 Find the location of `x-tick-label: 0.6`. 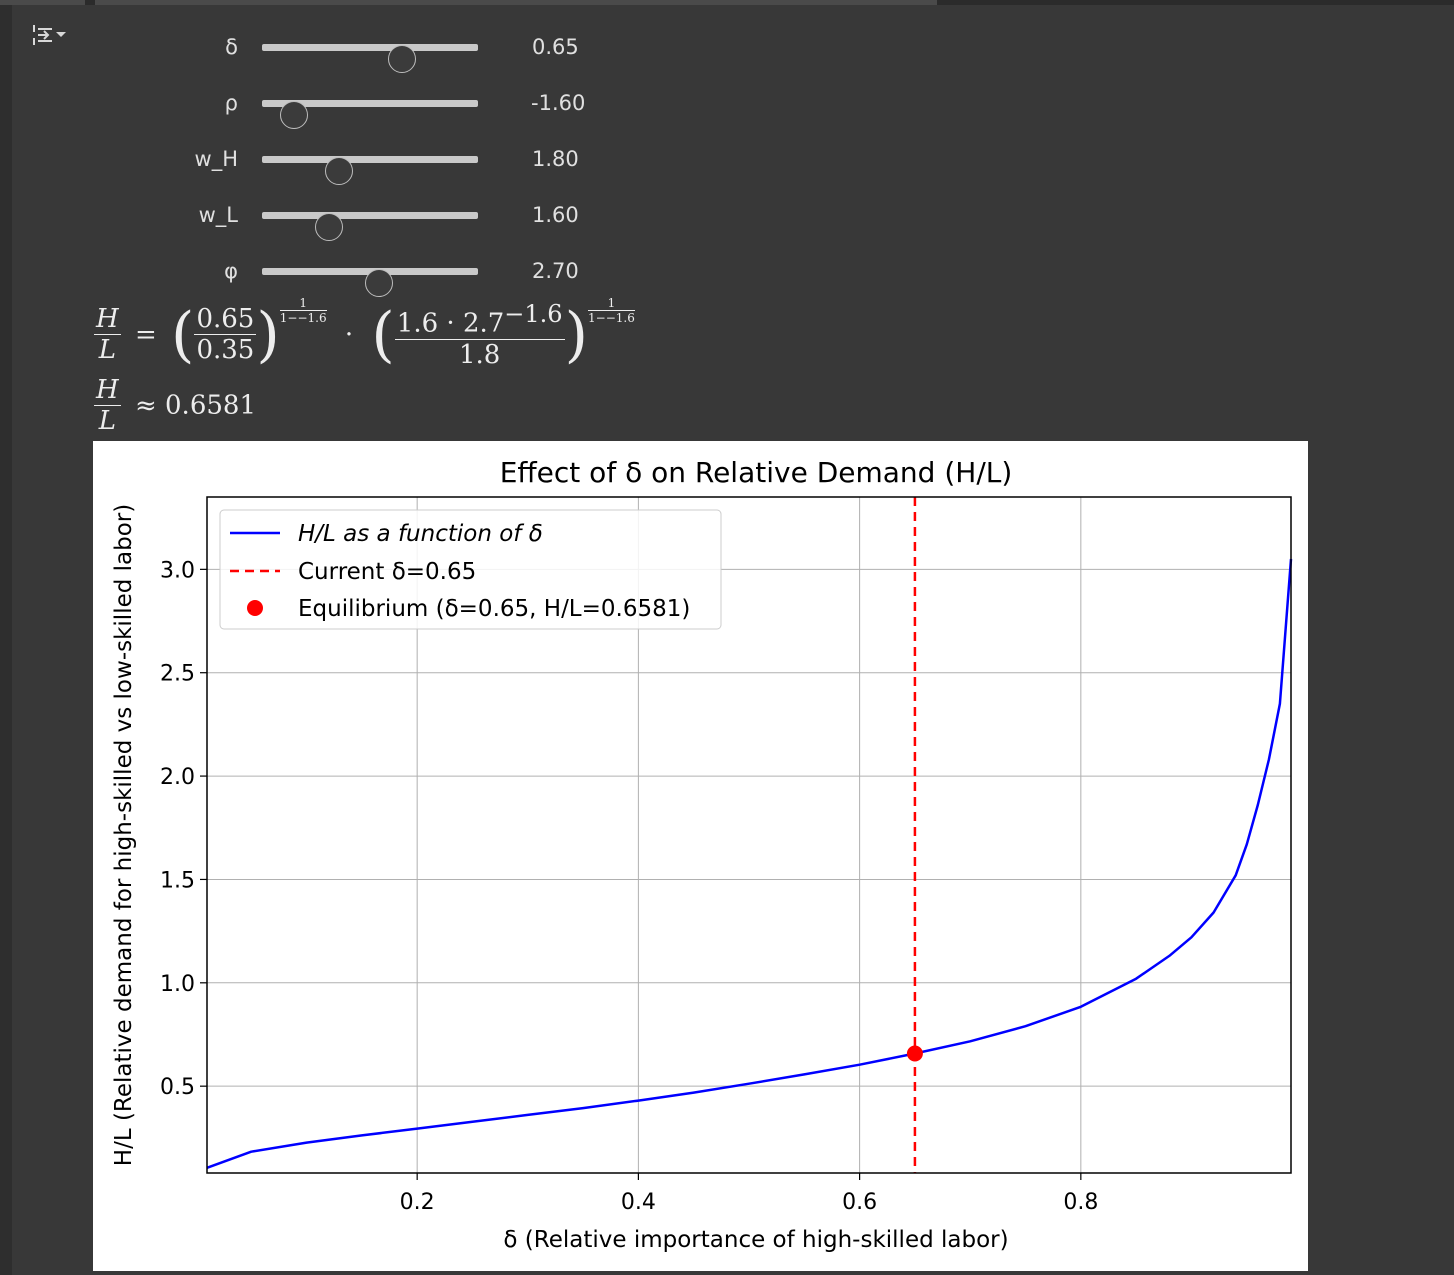

x-tick-label: 0.6 is located at coordinates (859, 1202).